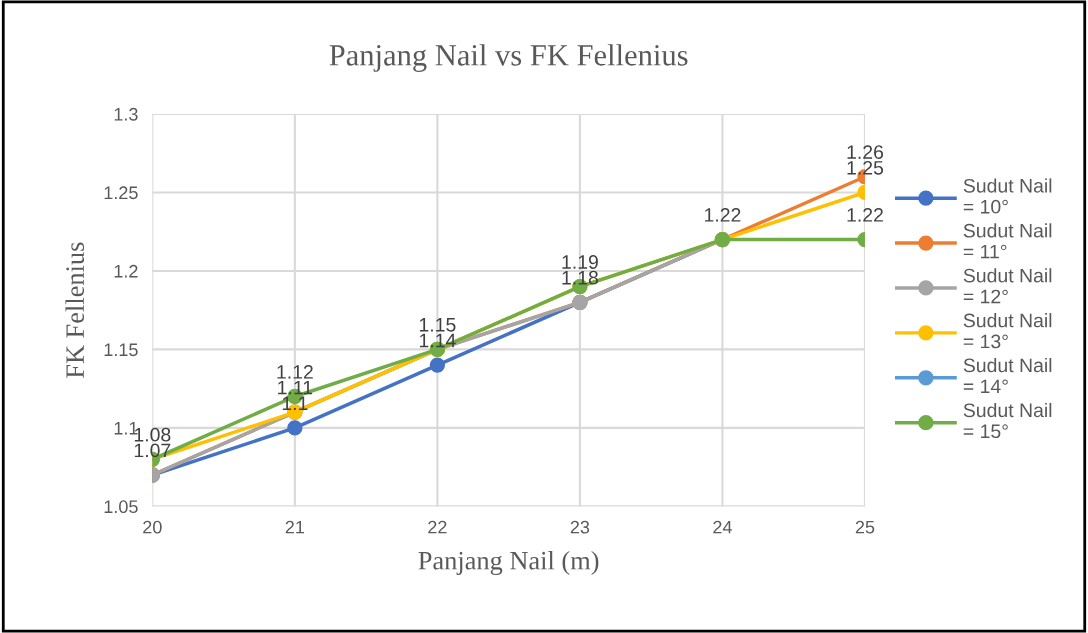  Describe the element at coordinates (152, 527) in the screenshot. I see `x-tick-label: 20` at that location.